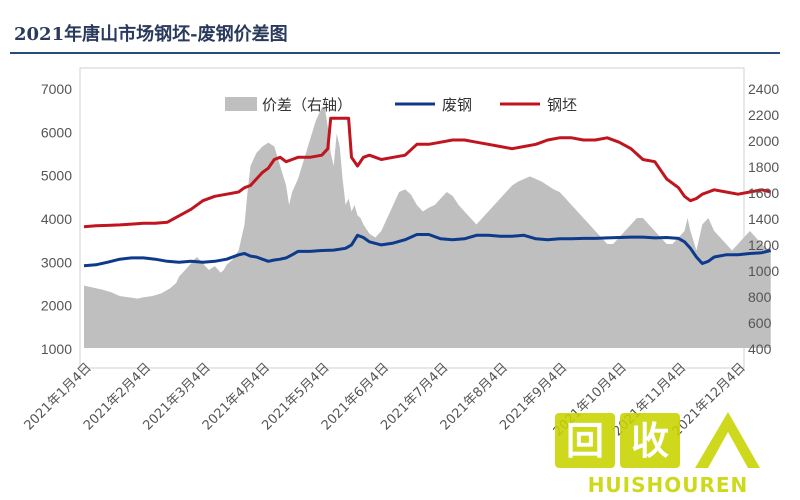  I want to click on right-tick-label: 2400, so click(763, 89).